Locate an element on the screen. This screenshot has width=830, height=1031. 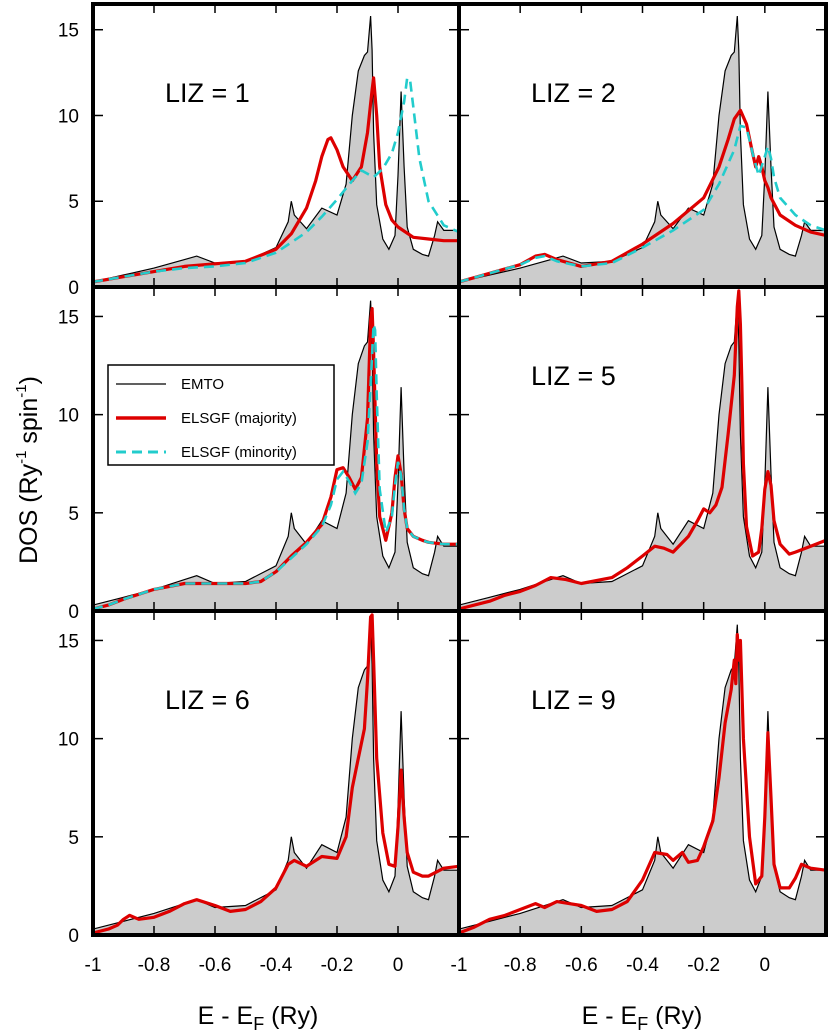
legend-box is located at coordinates (221, 415).